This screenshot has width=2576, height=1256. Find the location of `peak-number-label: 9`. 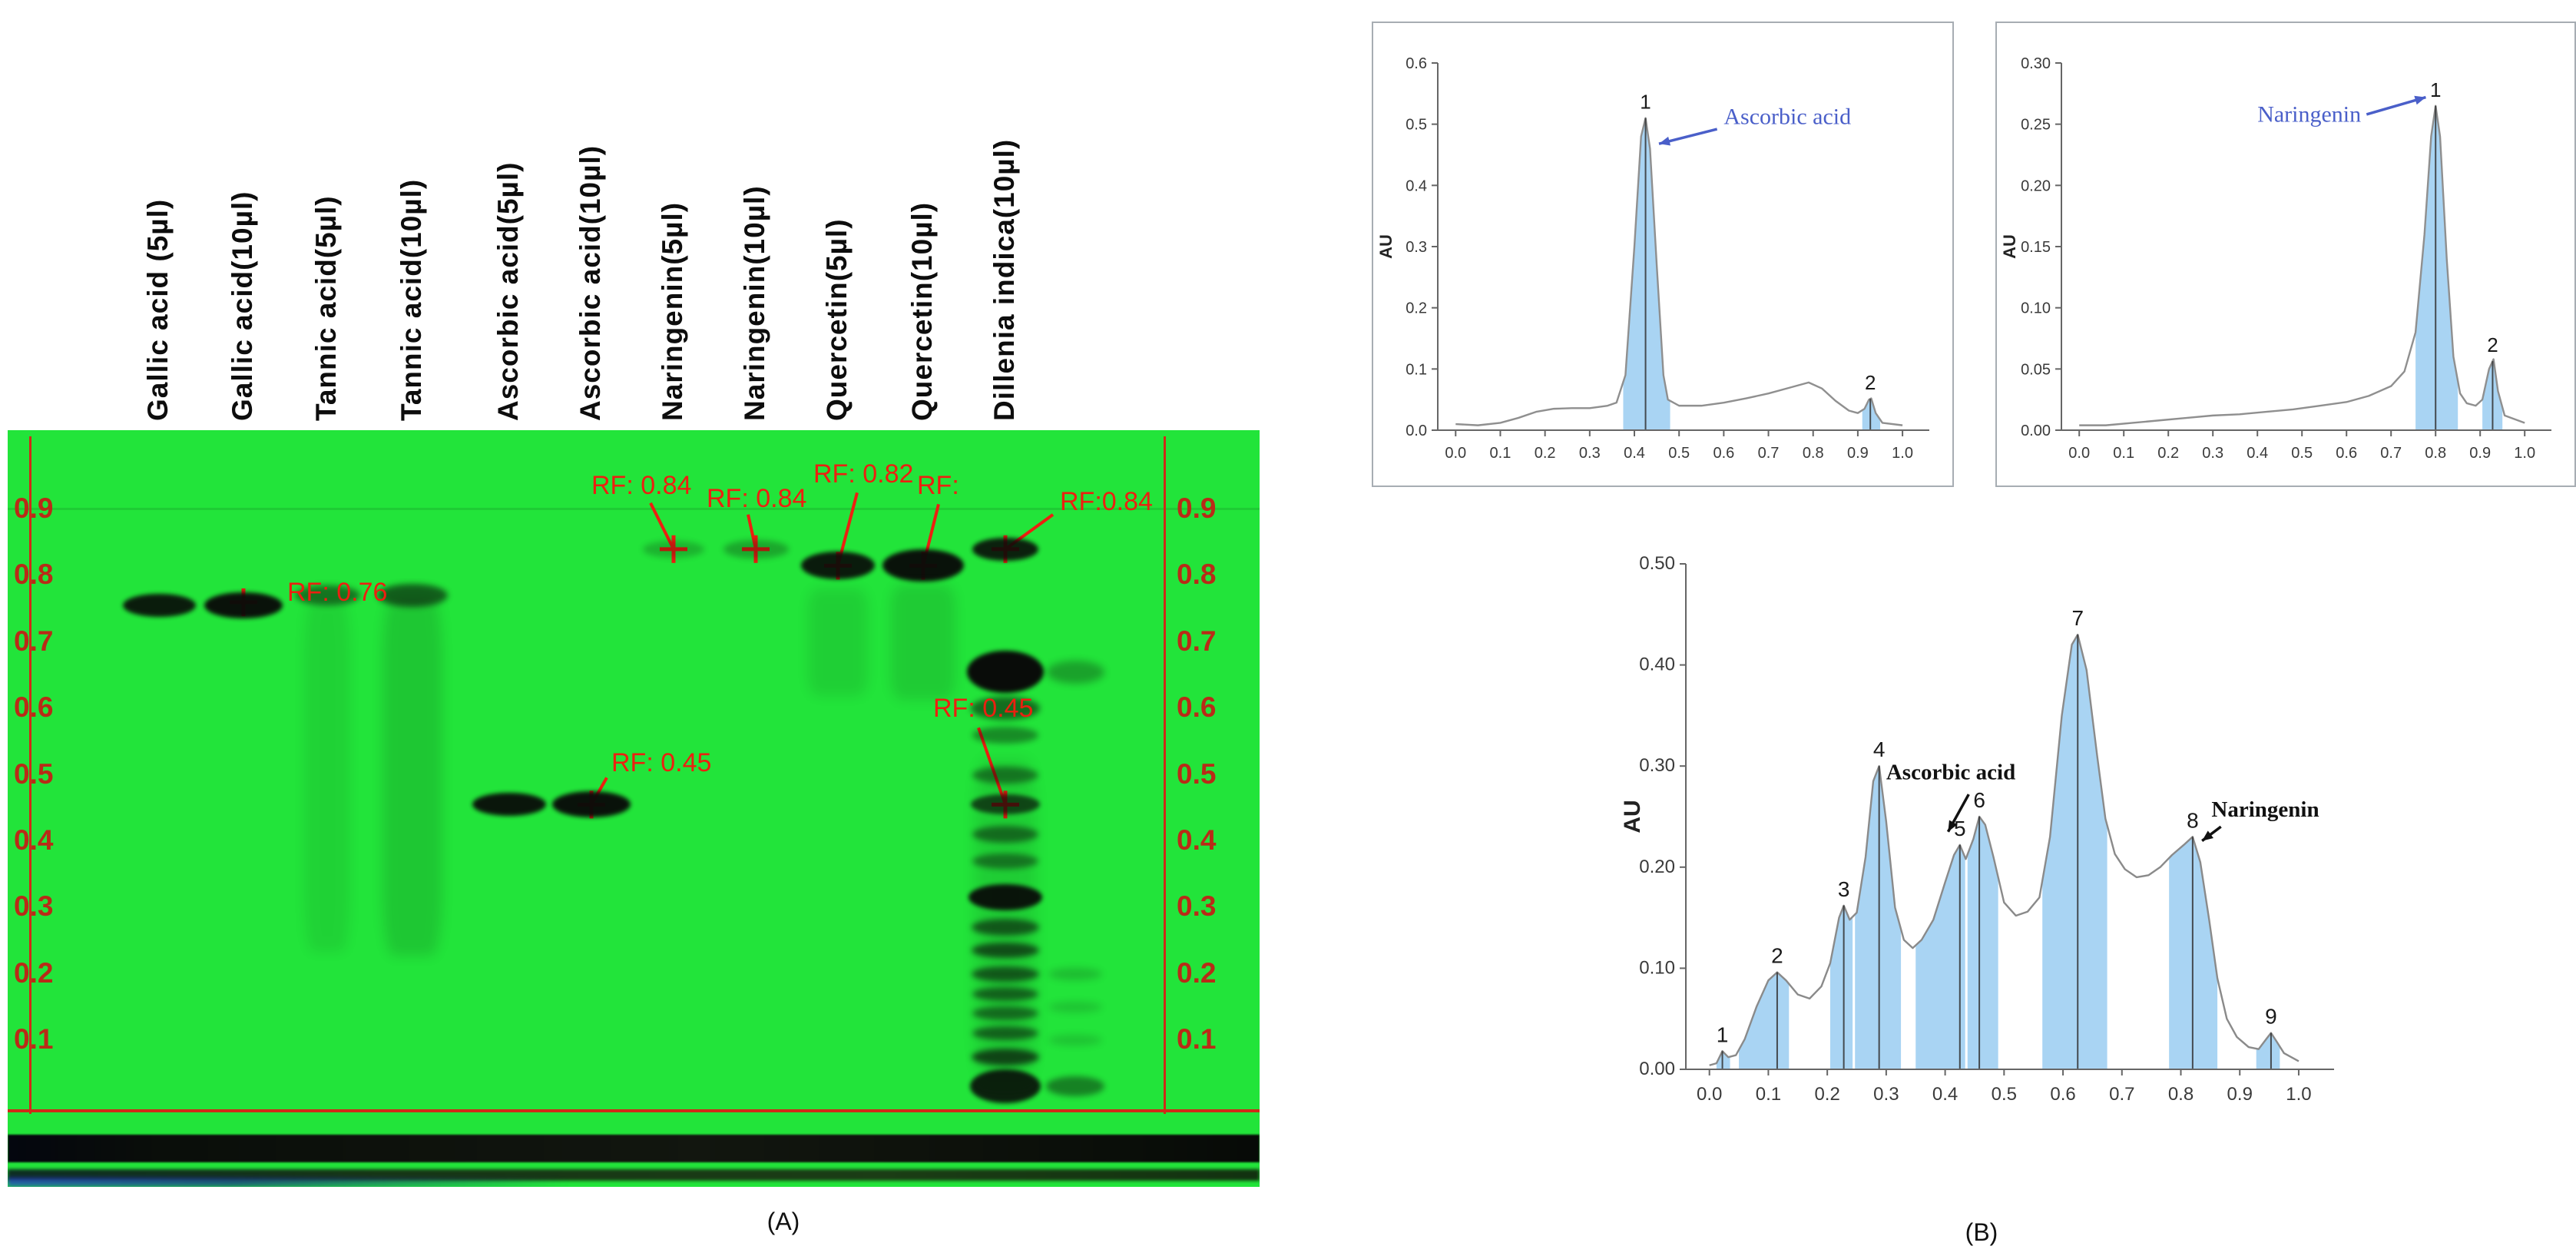

peak-number-label: 9 is located at coordinates (2271, 1017).